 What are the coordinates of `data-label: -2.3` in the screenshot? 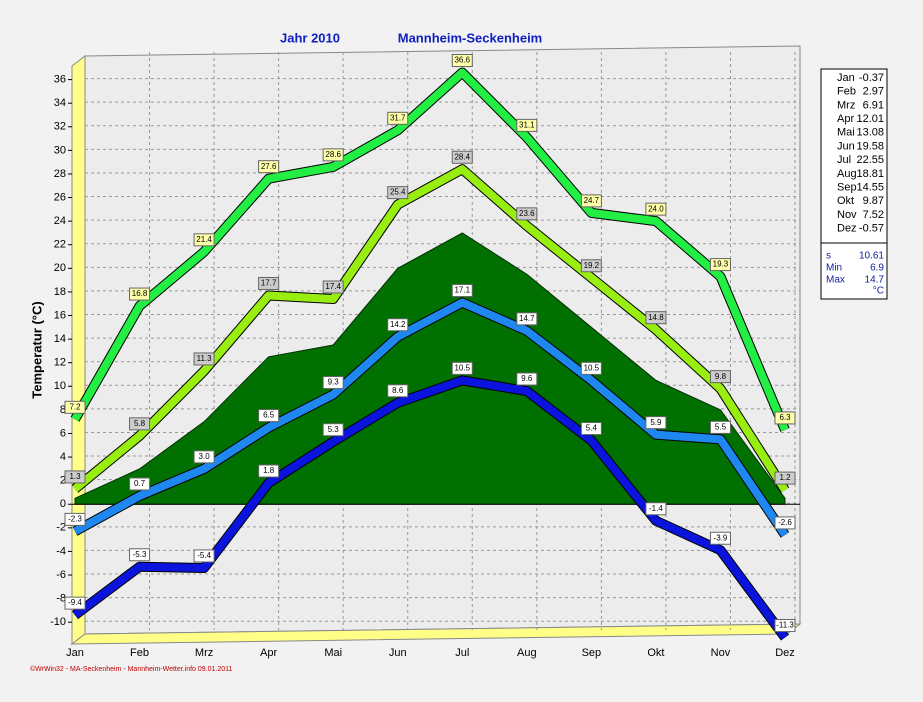 It's located at (75, 518).